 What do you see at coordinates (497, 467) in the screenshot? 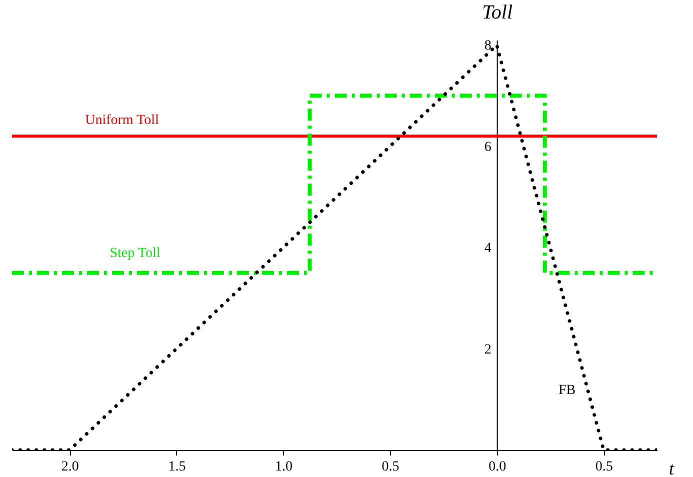
I see `x-tick-label: 0.0` at bounding box center [497, 467].